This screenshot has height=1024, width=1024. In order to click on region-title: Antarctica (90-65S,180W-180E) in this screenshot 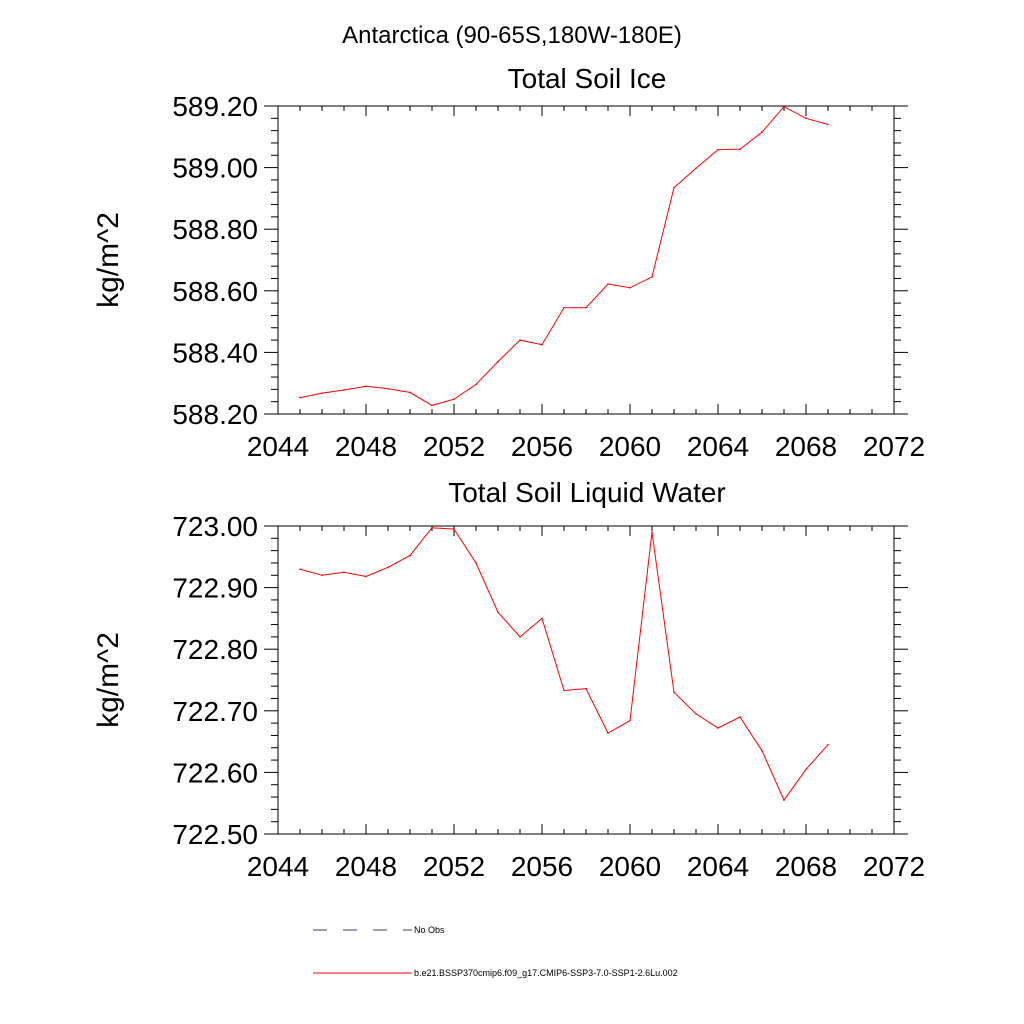, I will do `click(512, 35)`.